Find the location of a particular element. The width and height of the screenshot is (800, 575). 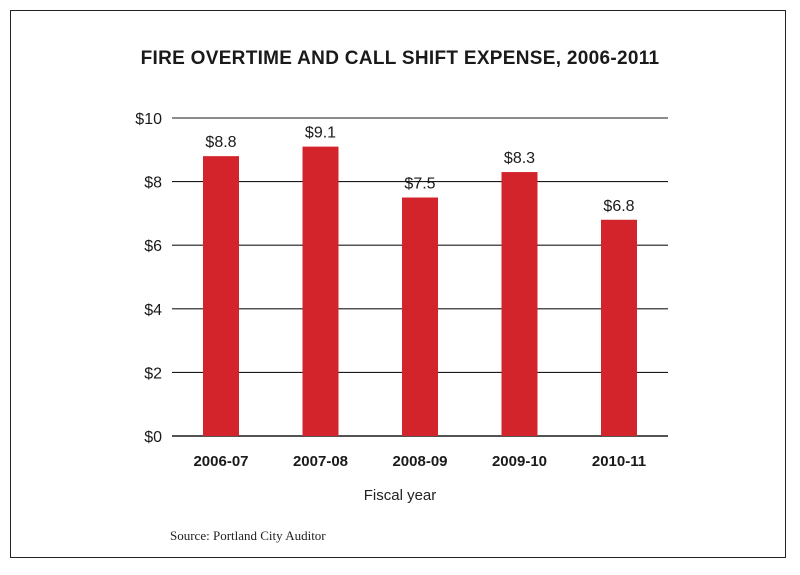

data-label: $6.8 is located at coordinates (618, 206).